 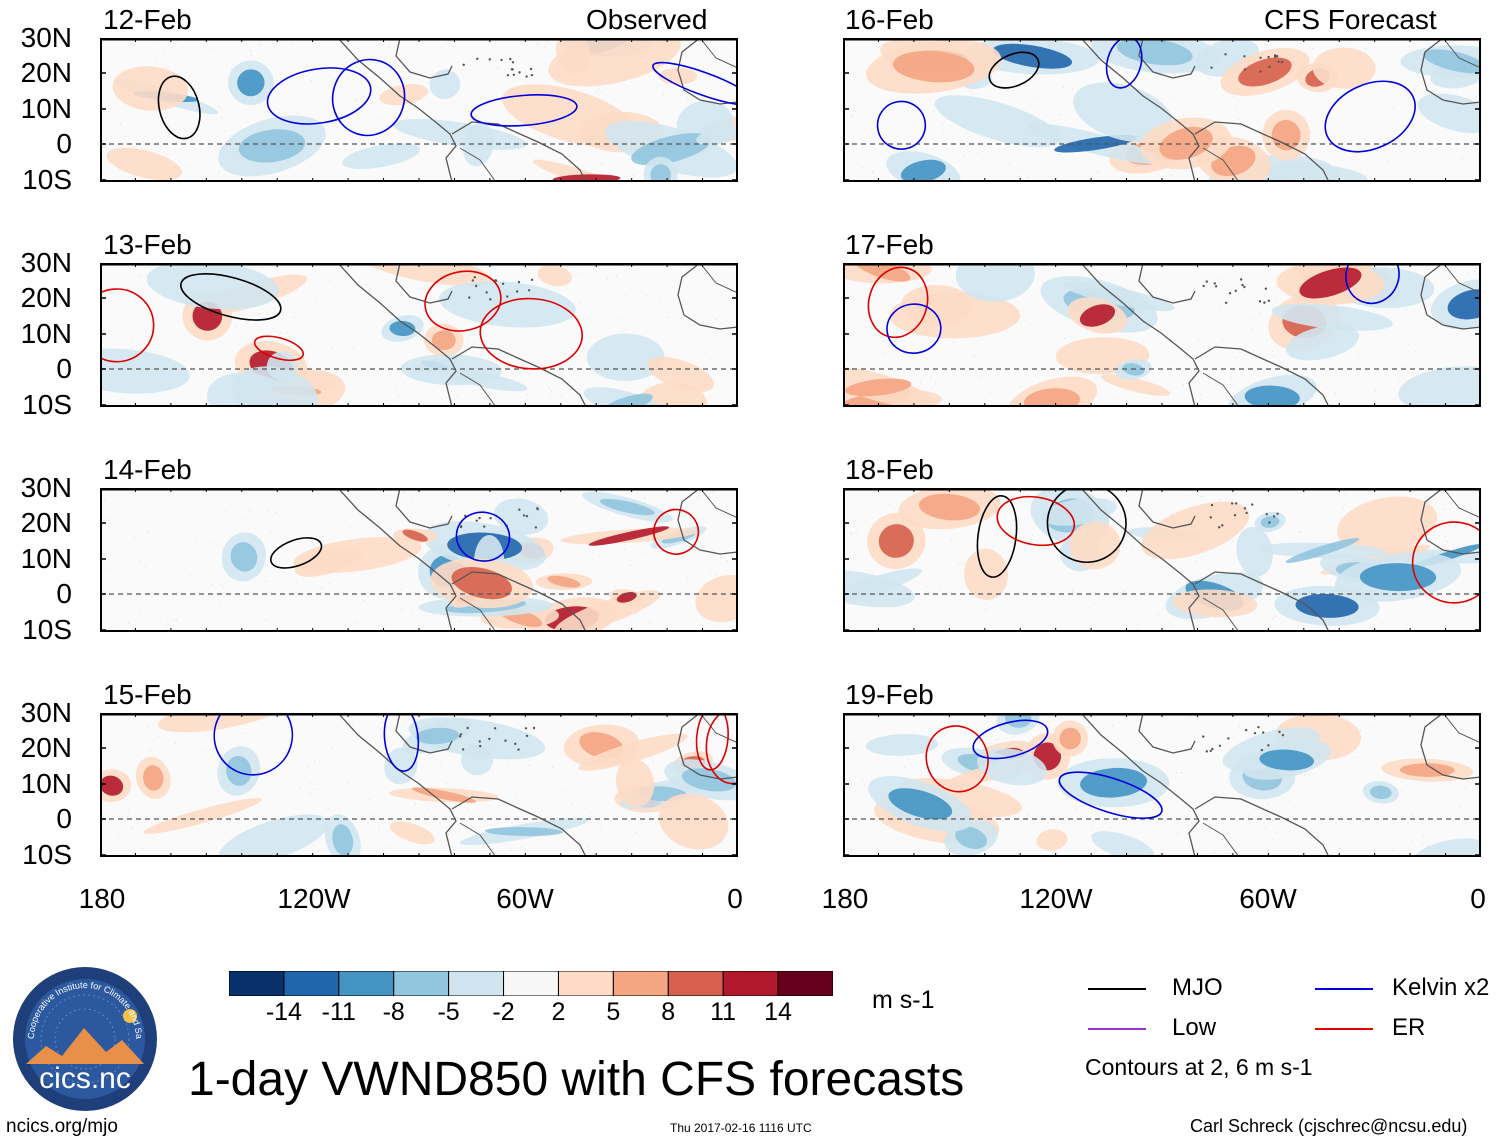 I want to click on footer-timestamp: Thu 2017-02-16 1116 UTC, so click(x=741, y=1128).